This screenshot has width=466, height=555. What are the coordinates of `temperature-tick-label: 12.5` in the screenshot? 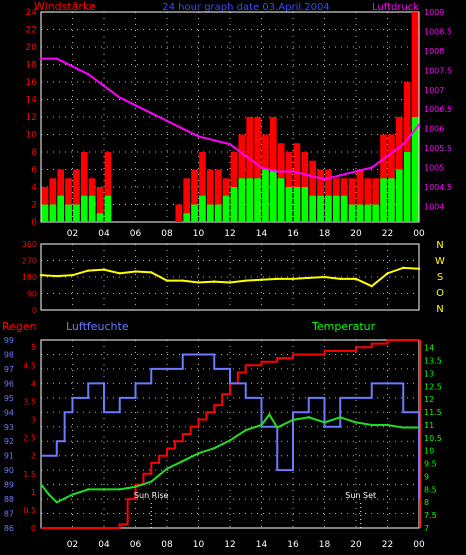 It's located at (433, 386).